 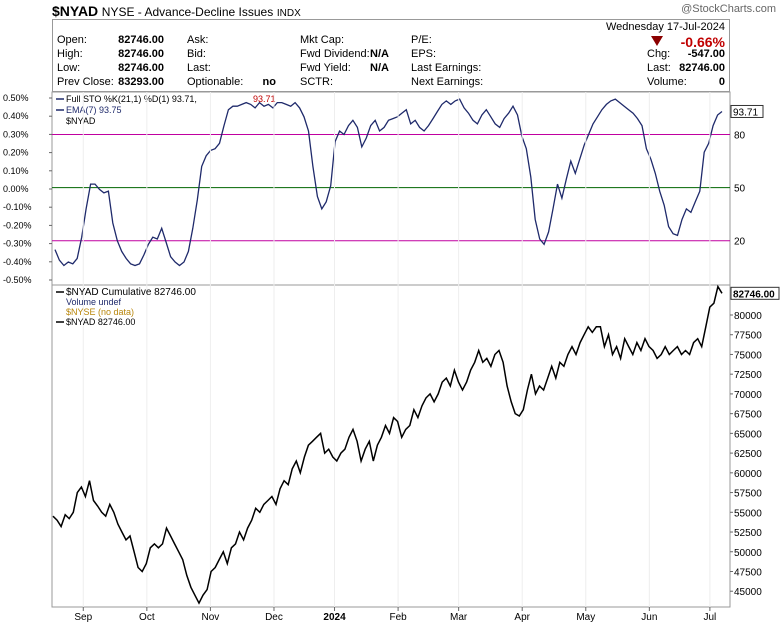 I want to click on x-axis-label: Oct, so click(x=147, y=617).